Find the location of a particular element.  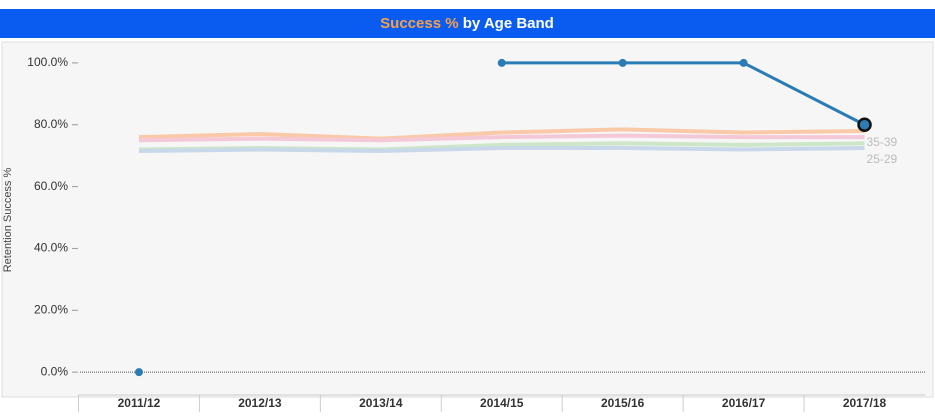

title-bar is located at coordinates (467, 23).